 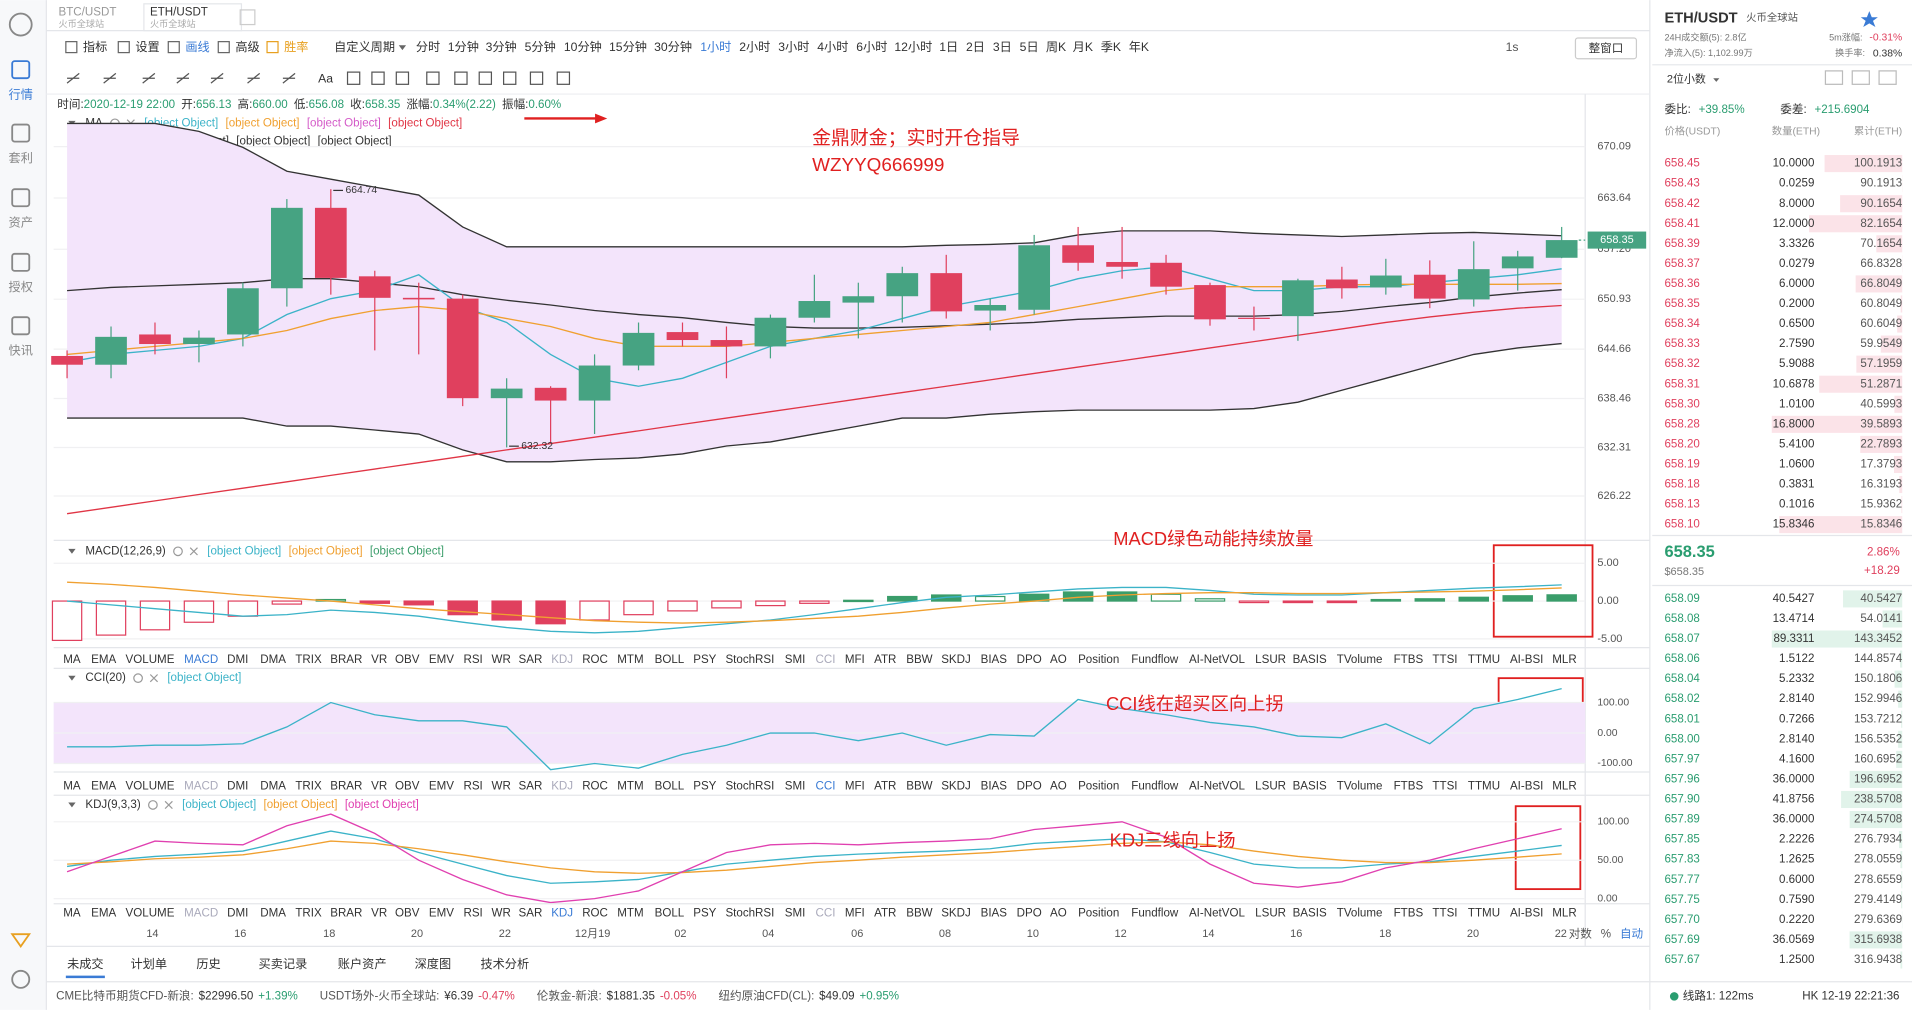 I want to click on text-tool: Aa, so click(x=325, y=79).